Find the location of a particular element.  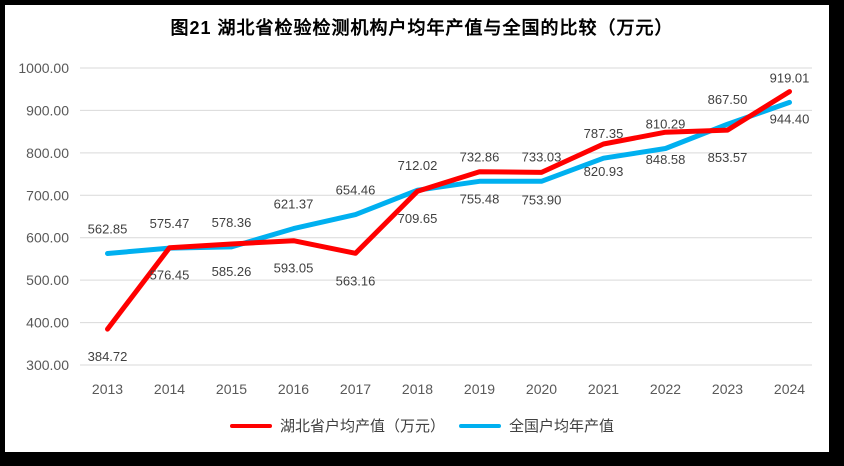

svg-text: 654.46 is located at coordinates (356, 190).